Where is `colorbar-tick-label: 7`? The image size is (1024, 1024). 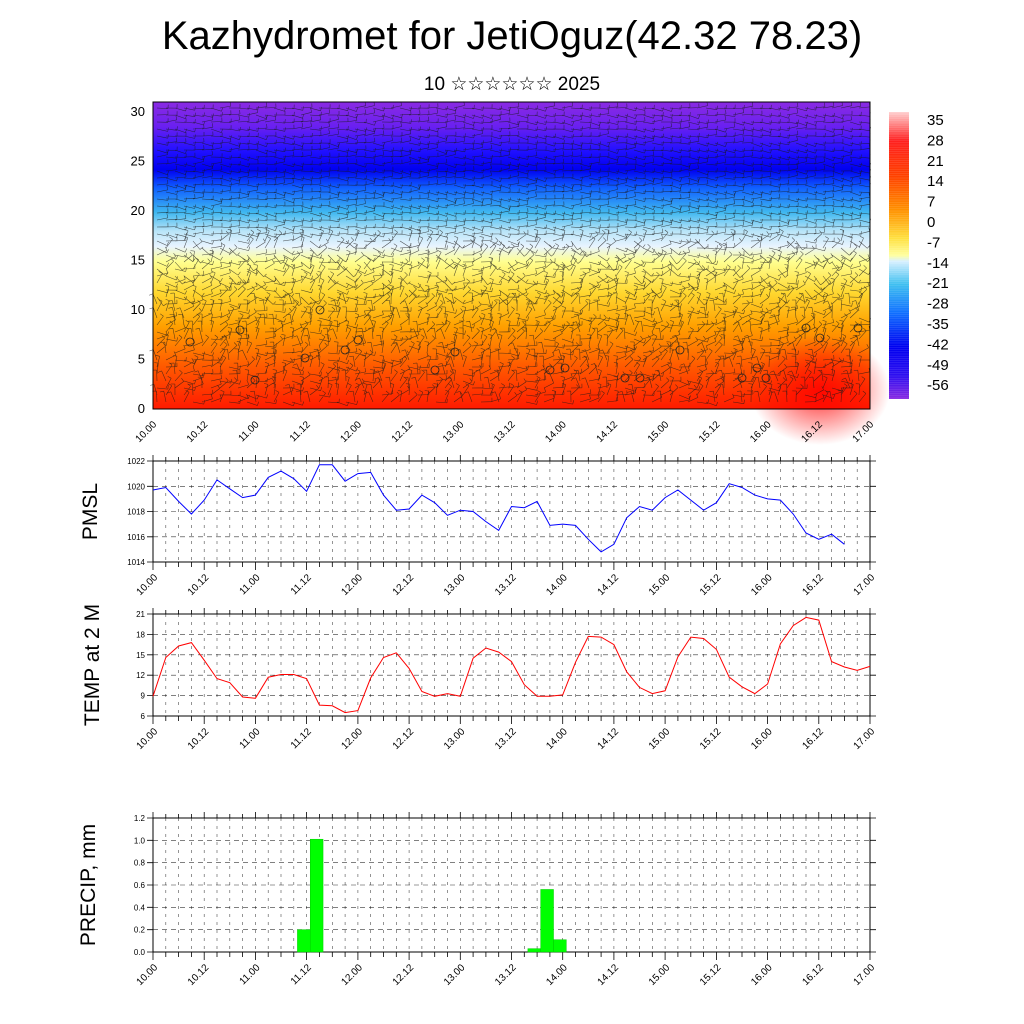 colorbar-tick-label: 7 is located at coordinates (931, 202).